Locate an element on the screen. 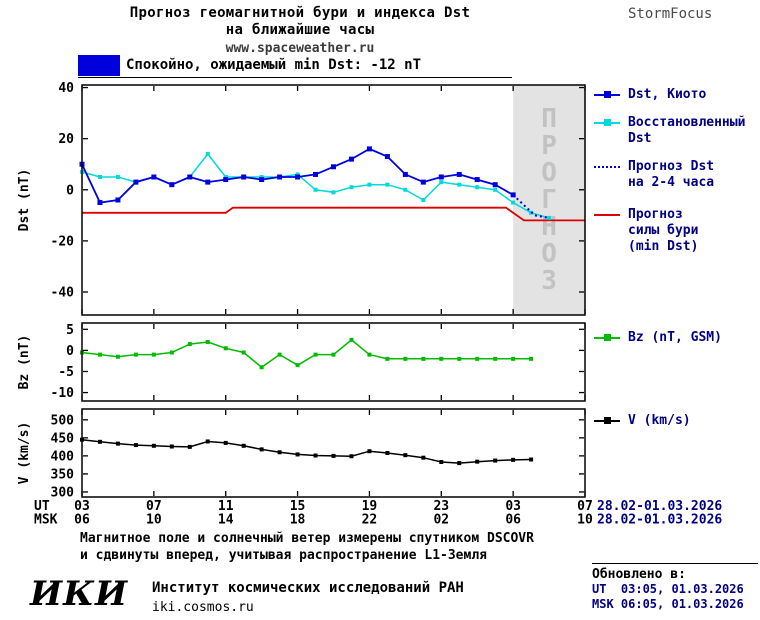 This screenshot has height=620, width=760. legend-label-dst-forecast: Прогноз Dst на 2-4 часа is located at coordinates (671, 174).